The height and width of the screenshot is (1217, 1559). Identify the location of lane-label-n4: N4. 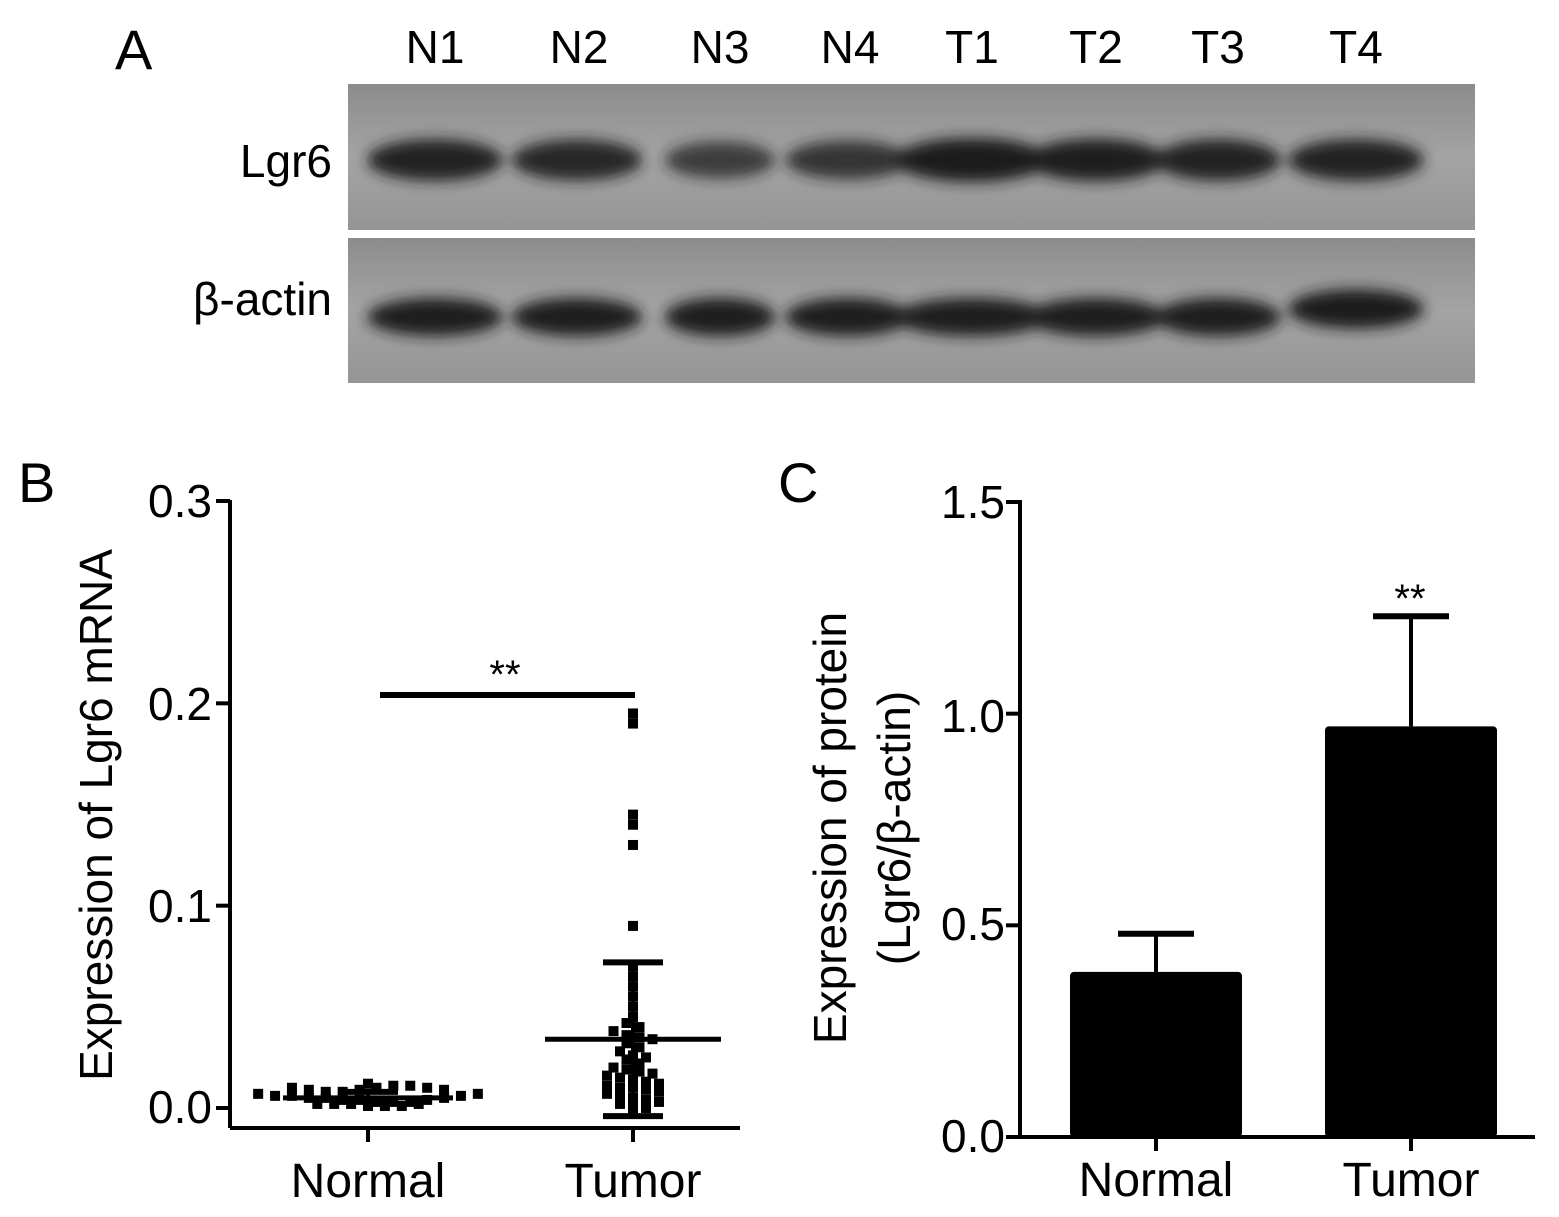
(850, 47).